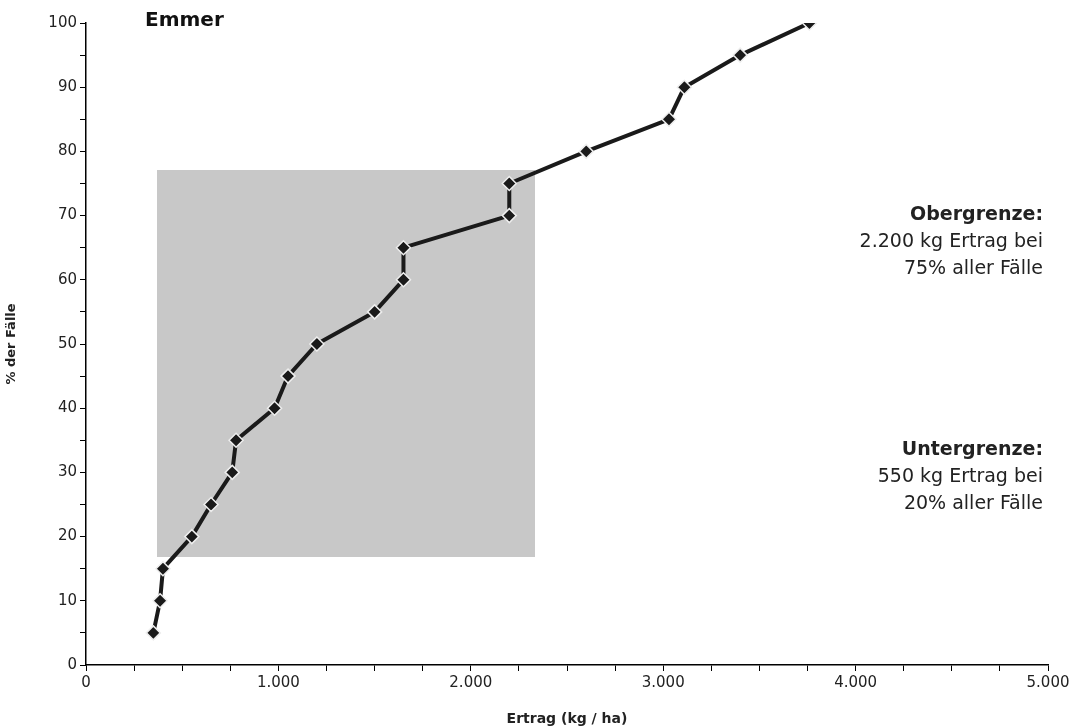 Image resolution: width=1075 pixels, height=728 pixels. What do you see at coordinates (567, 718) in the screenshot?
I see `x-axis-title: Ertrag (kg / ha)` at bounding box center [567, 718].